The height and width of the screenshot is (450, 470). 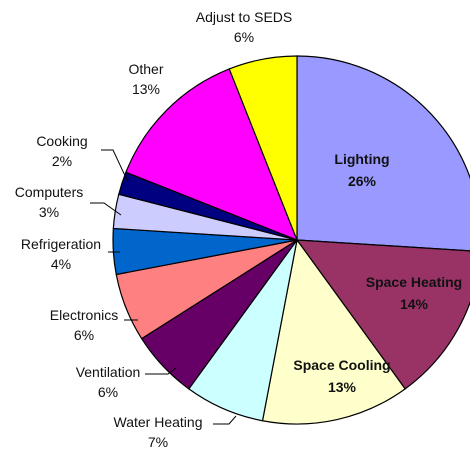 What do you see at coordinates (361, 159) in the screenshot?
I see `slice-label-lighting: Lighting` at bounding box center [361, 159].